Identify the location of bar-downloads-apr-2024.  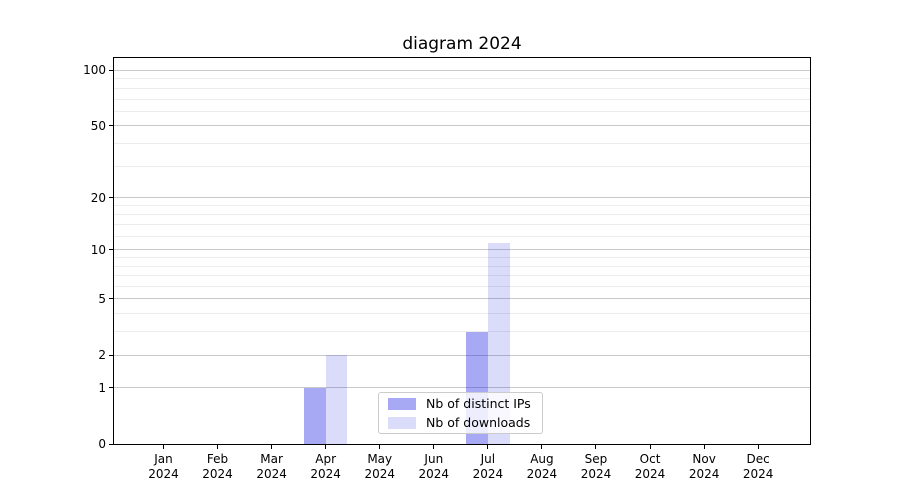
(336, 399).